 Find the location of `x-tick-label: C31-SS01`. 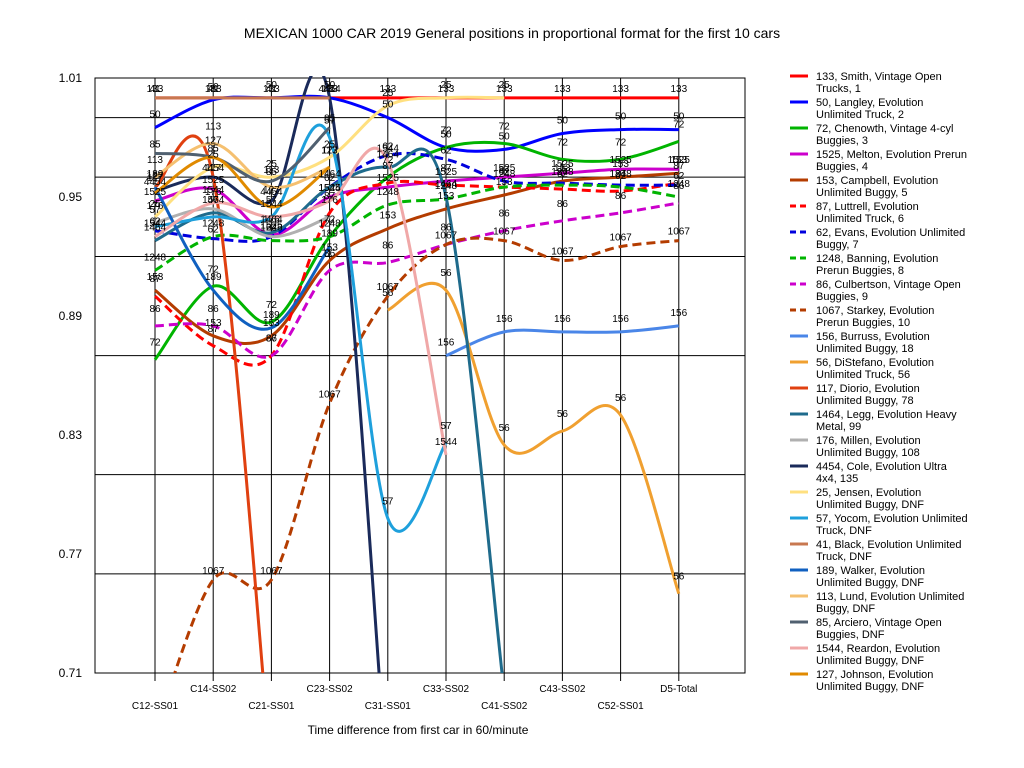

x-tick-label: C31-SS01 is located at coordinates (388, 706).